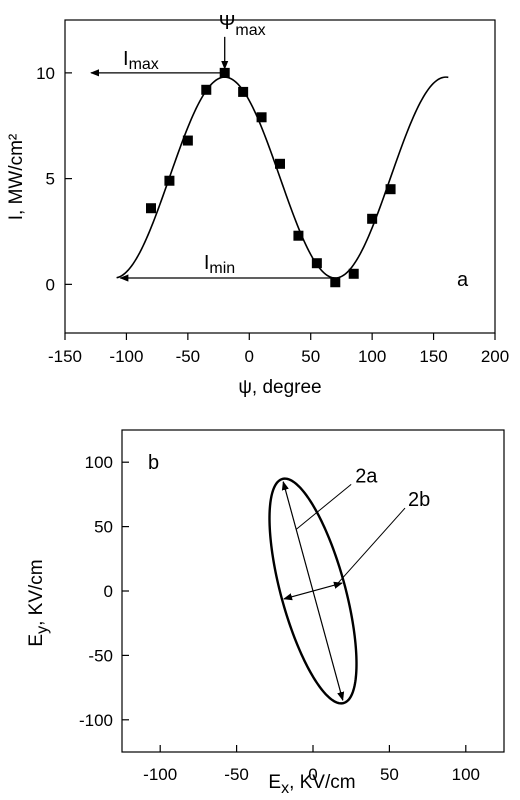 The width and height of the screenshot is (520, 800). I want to click on i-max-label: Imax, so click(141, 60).